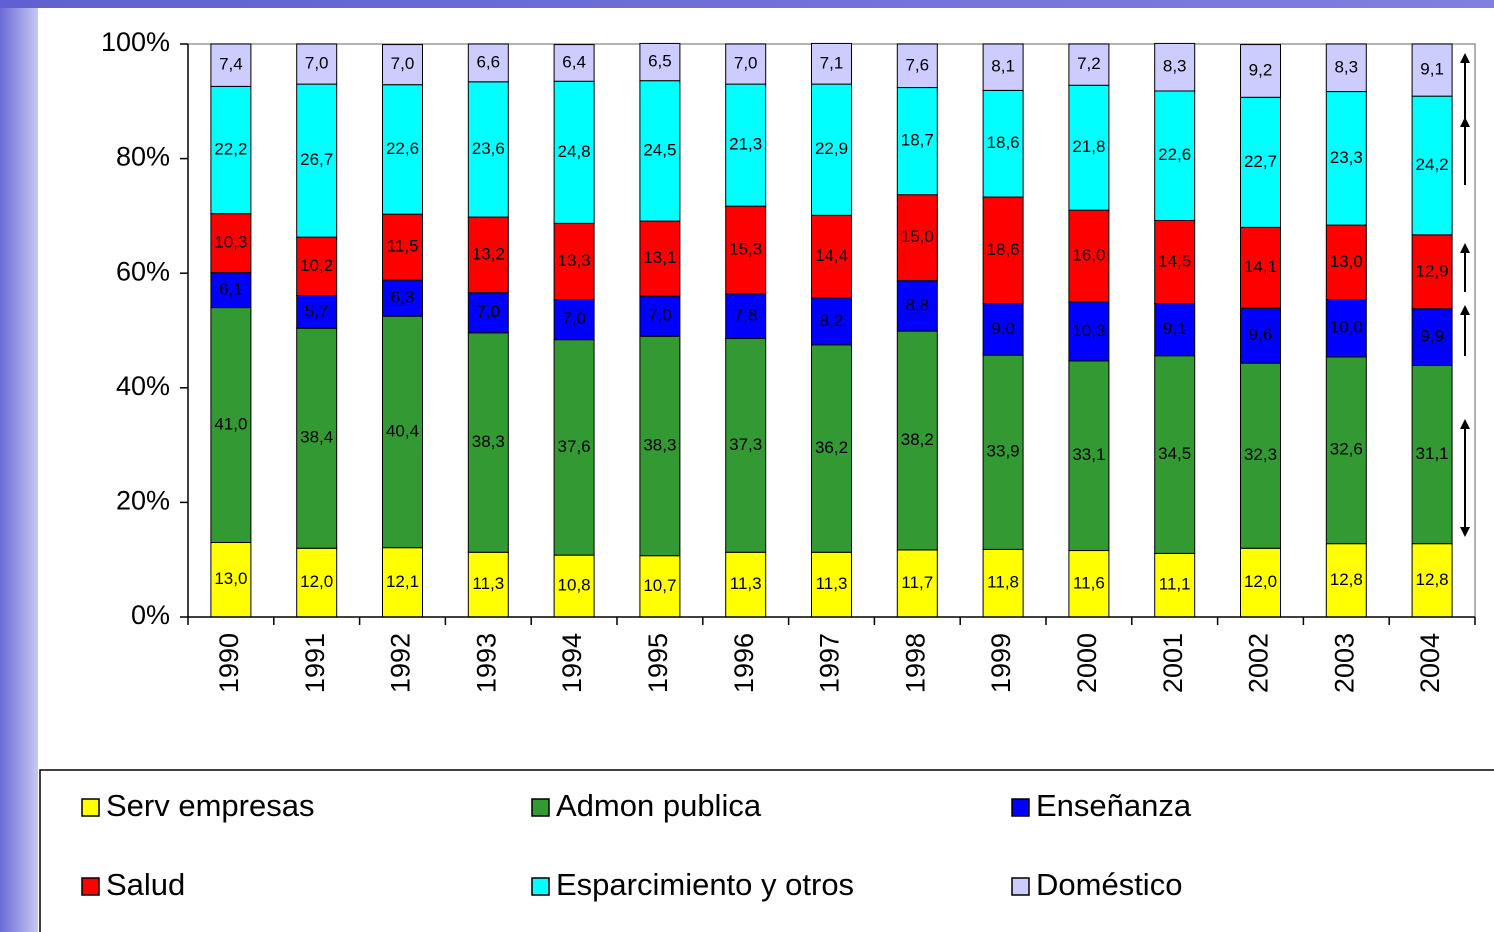  I want to click on data-label: 9,9, so click(1432, 336).